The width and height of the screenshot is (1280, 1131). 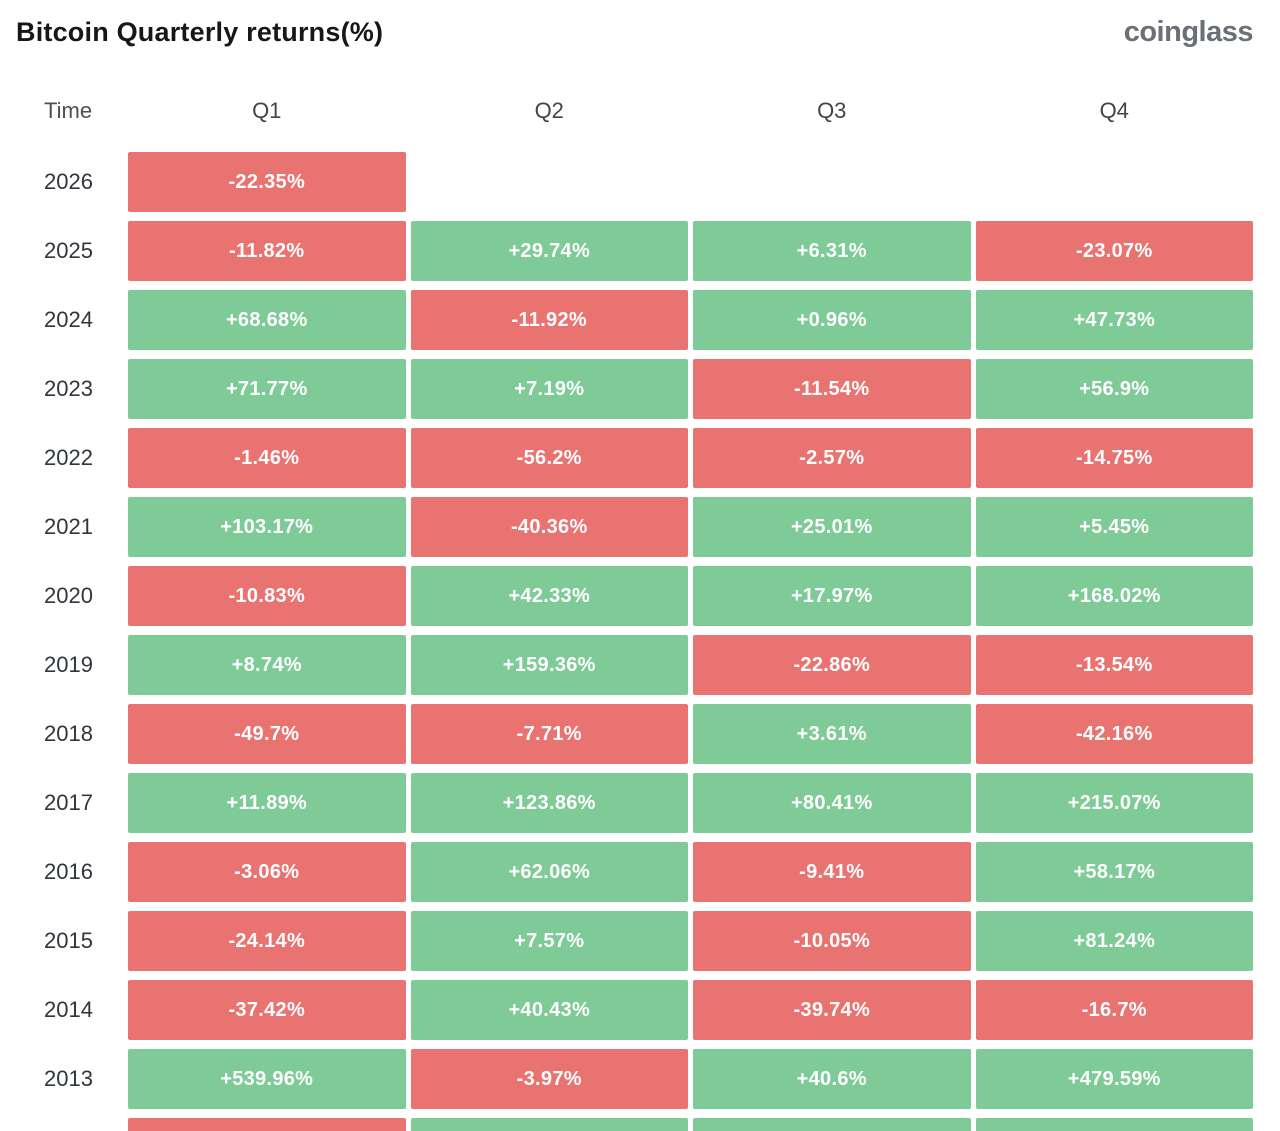 I want to click on table-row: 2021 +103.17% -40.36% +25.01% +5.45%, so click(x=634, y=527).